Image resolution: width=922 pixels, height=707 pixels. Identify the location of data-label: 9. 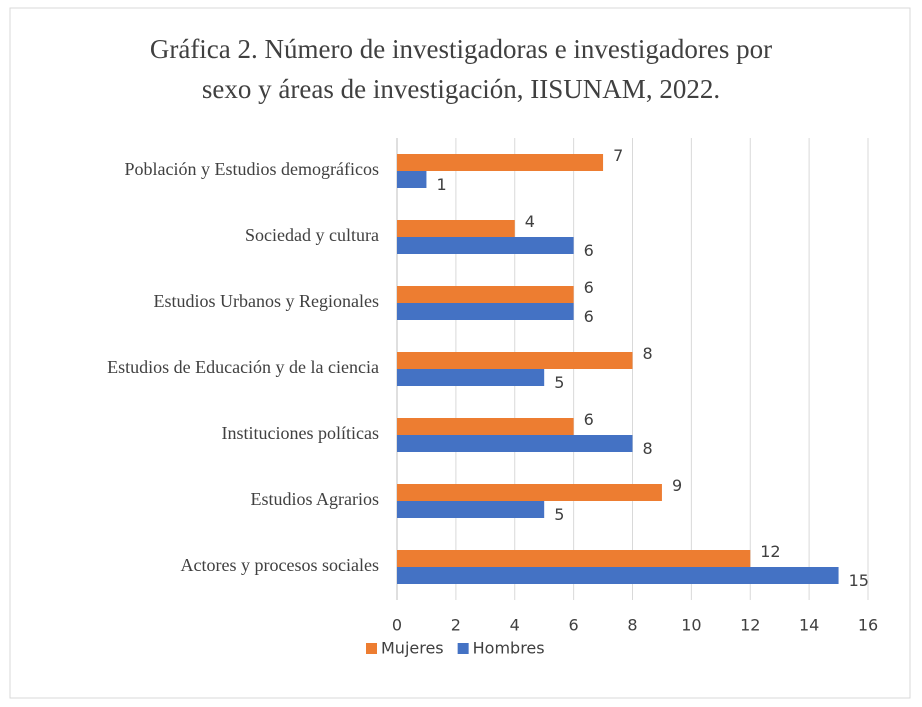
(677, 485).